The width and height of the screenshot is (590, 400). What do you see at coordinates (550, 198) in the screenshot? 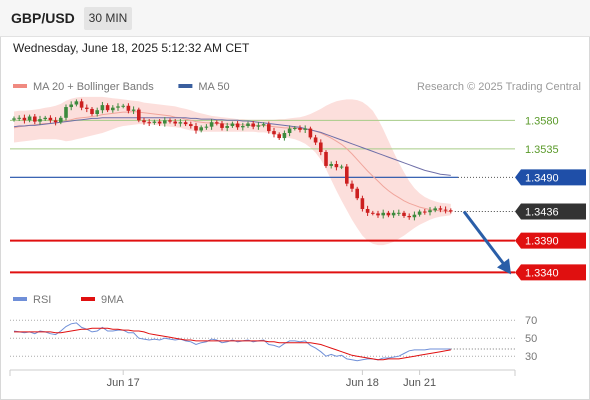
I see `price-tags: 1.3580 1.3535 1.3490 1.3436 1.3390 1.3340` at bounding box center [550, 198].